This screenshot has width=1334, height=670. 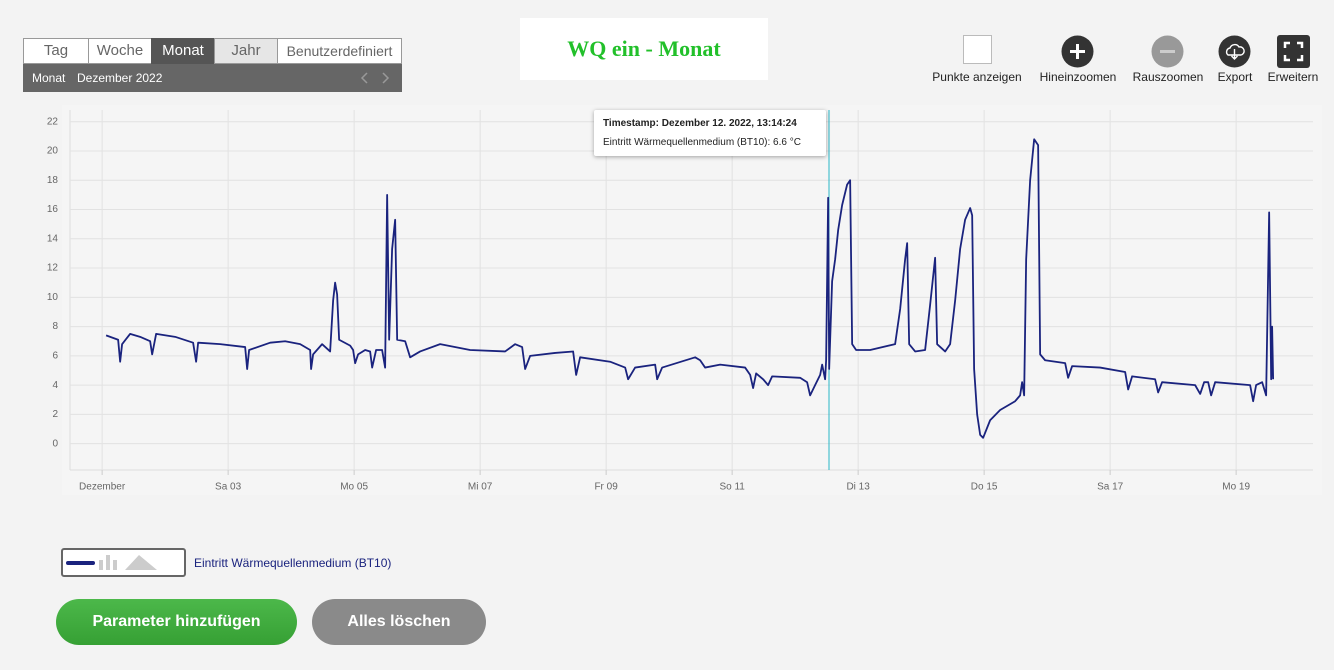 I want to click on legend-toggle, so click(x=123, y=562).